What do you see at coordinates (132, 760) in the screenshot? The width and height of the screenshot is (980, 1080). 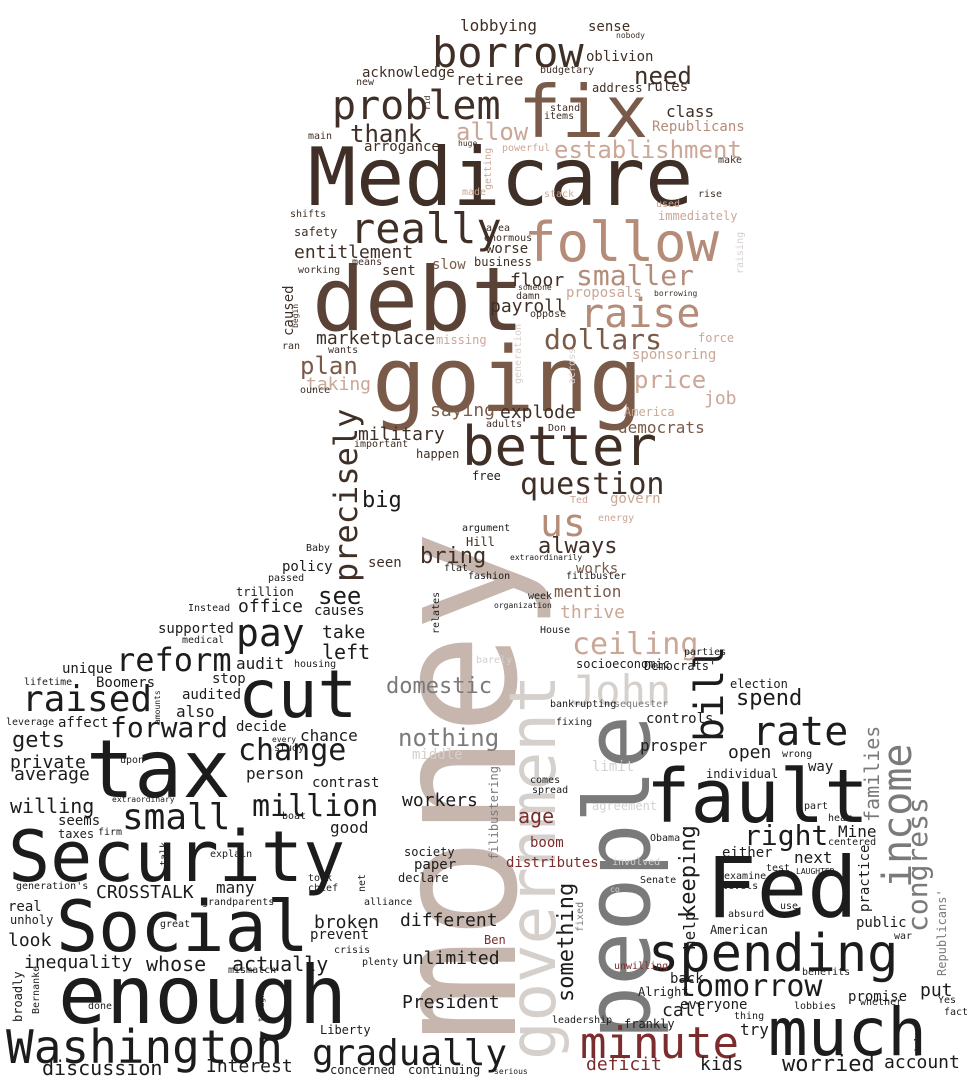 I see `word-upon: upon` at bounding box center [132, 760].